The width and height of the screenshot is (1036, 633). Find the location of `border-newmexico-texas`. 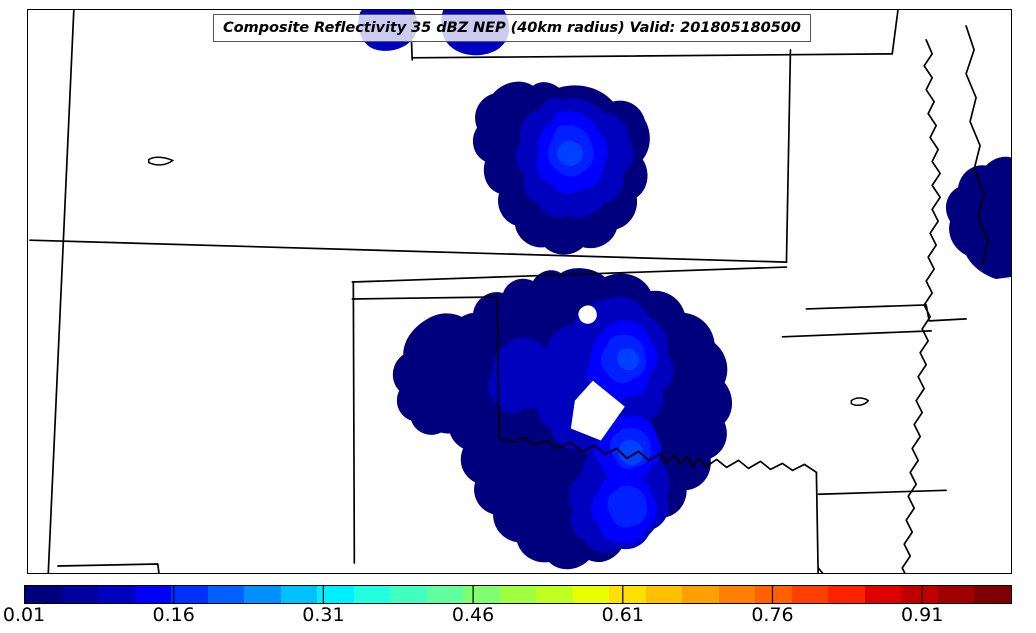

border-newmexico-texas is located at coordinates (108, 568).